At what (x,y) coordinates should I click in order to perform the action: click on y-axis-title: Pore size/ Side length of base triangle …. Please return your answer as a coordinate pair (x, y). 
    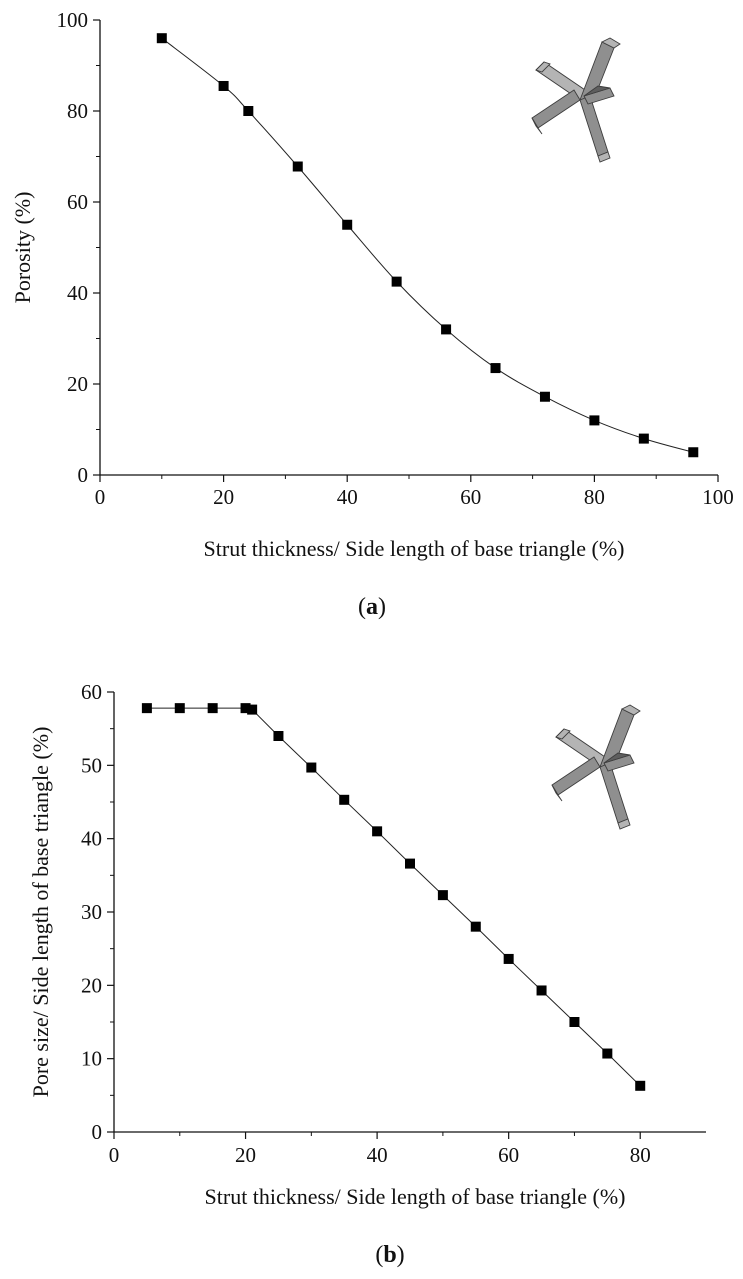
    Looking at the image, I should click on (40, 912).